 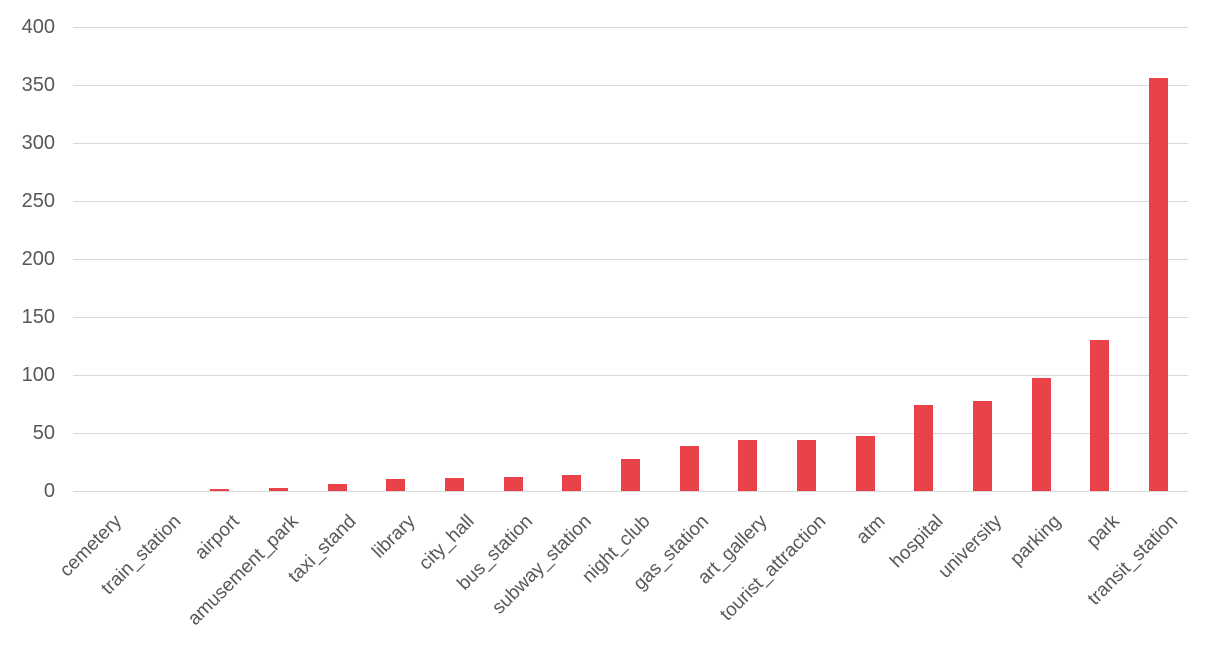 I want to click on x-tick-label-atm: atm, so click(x=870, y=530).